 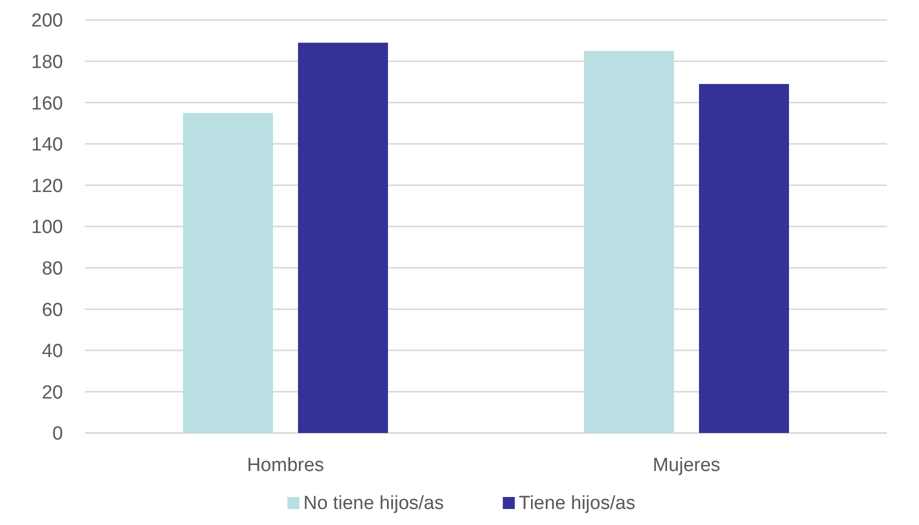 What do you see at coordinates (47, 103) in the screenshot?
I see `y-tick-label: 160` at bounding box center [47, 103].